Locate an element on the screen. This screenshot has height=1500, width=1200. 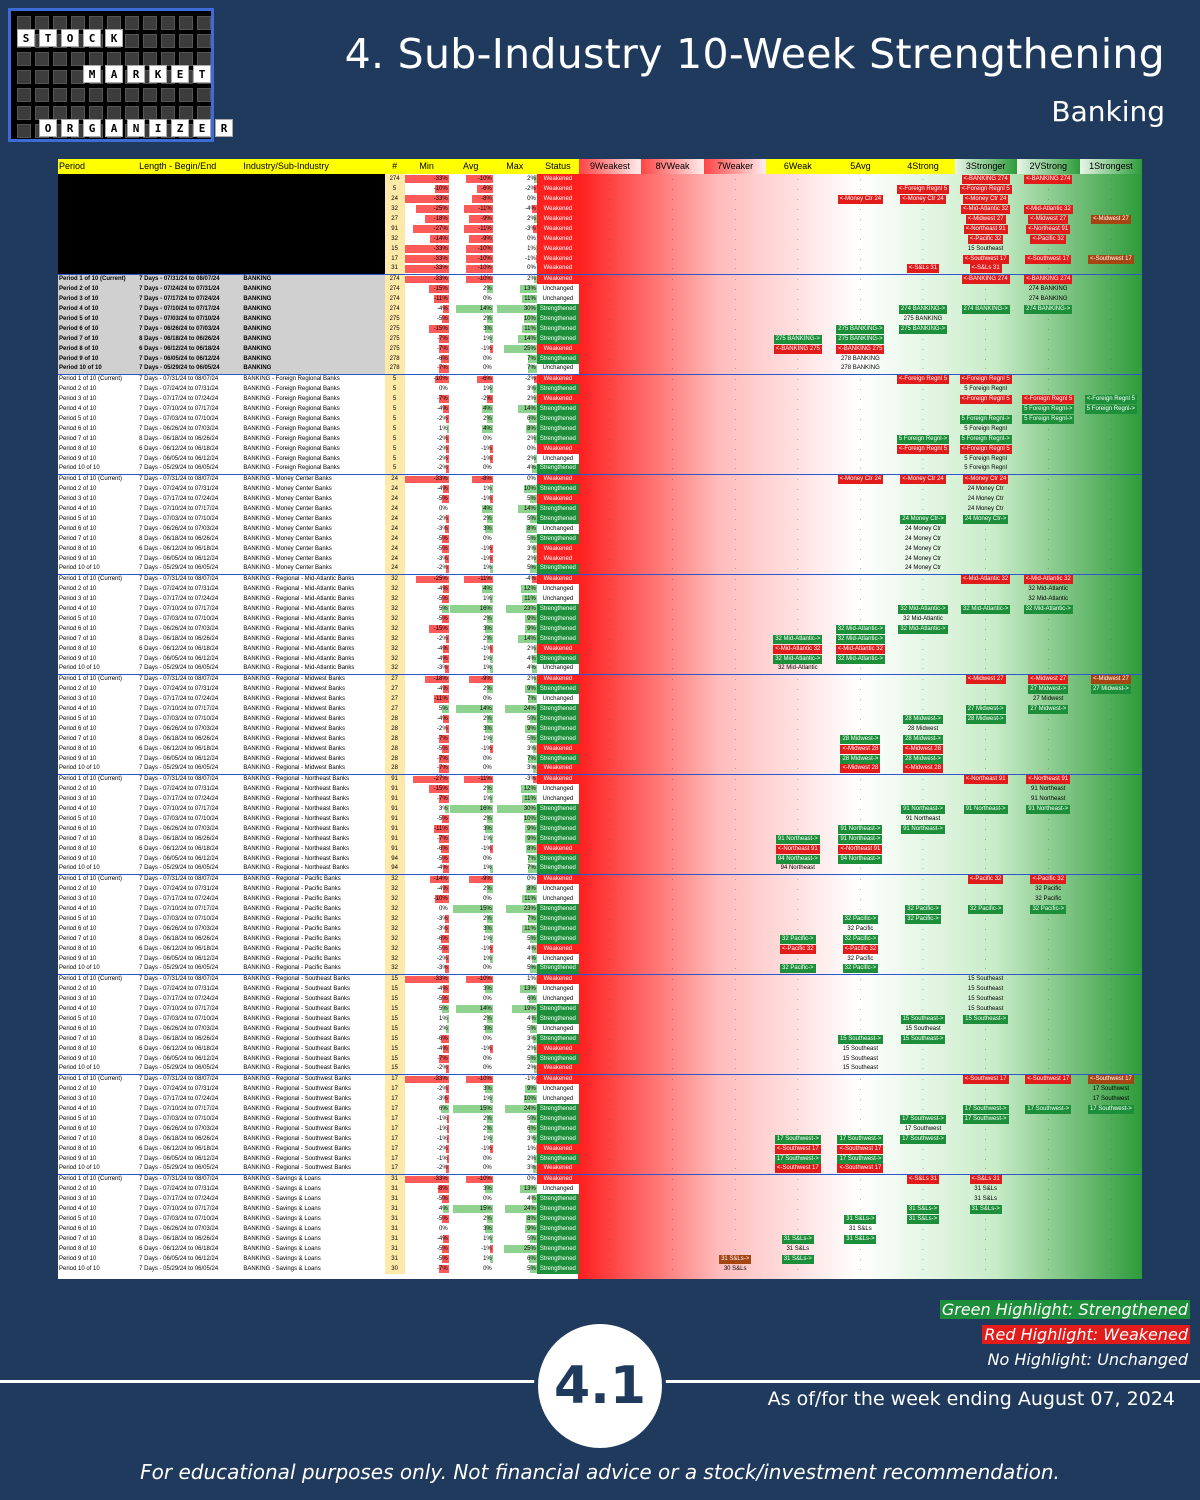
count-cell: 17 is located at coordinates (394, 1159).